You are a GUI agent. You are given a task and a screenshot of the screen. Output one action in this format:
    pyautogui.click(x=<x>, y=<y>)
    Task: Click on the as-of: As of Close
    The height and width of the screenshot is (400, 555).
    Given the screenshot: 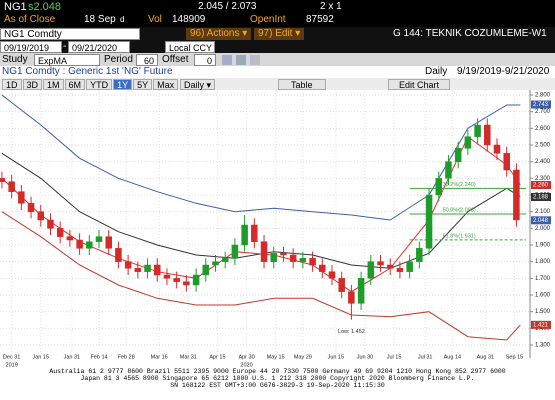 What is the action you would take?
    pyautogui.click(x=30, y=19)
    